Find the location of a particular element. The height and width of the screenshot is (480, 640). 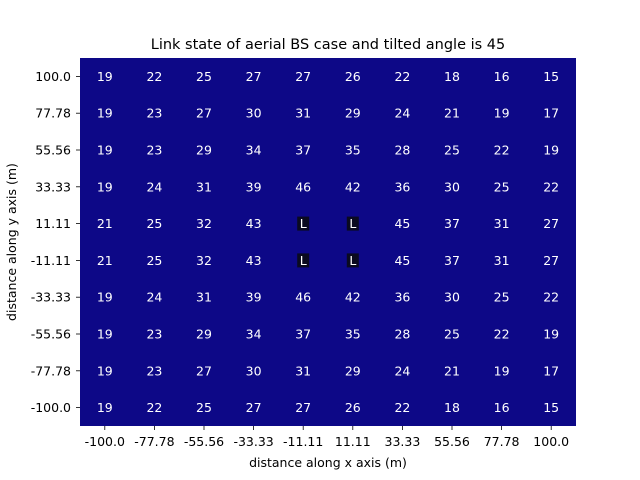

x-axis-label: distance along x axis (m) is located at coordinates (328, 462).